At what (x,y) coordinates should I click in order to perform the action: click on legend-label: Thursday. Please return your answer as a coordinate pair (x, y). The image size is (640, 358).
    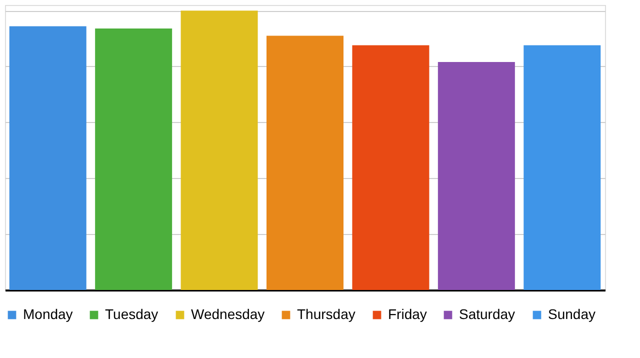
    Looking at the image, I should click on (326, 314).